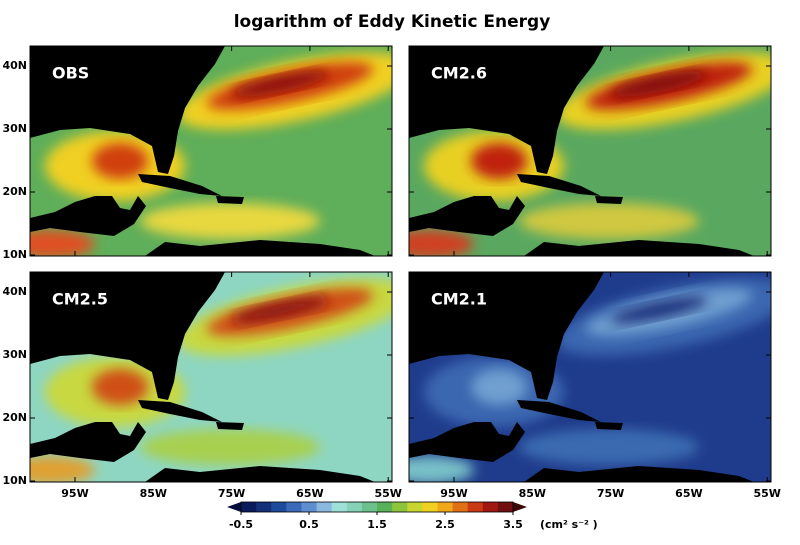  What do you see at coordinates (412, 516) in the screenshot?
I see `colorbar: -0.5 0.5 1.5 2.5 3.5 (cm² s⁻² )` at bounding box center [412, 516].